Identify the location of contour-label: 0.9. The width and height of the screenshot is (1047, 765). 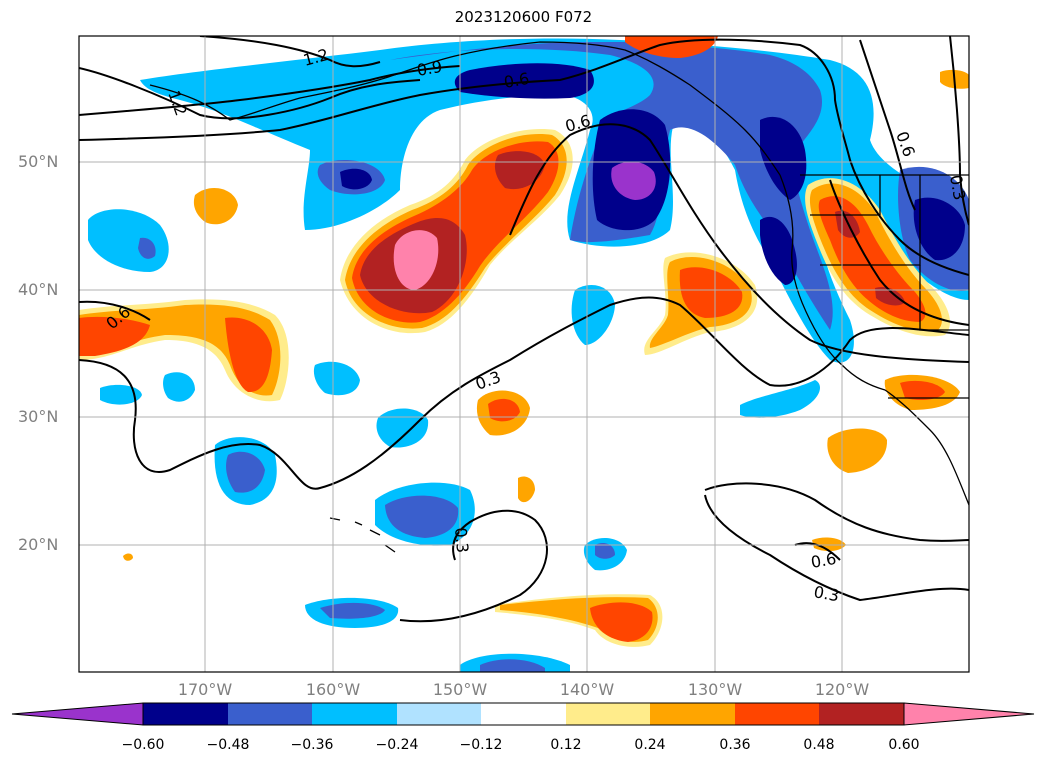
(429, 68).